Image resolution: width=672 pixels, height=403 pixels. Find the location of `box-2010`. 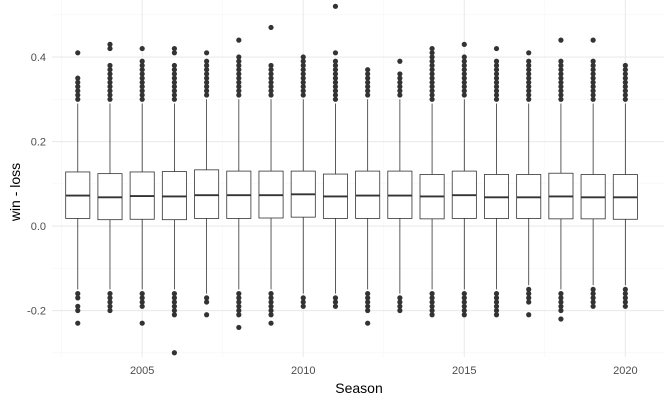

box-2010 is located at coordinates (303, 181).